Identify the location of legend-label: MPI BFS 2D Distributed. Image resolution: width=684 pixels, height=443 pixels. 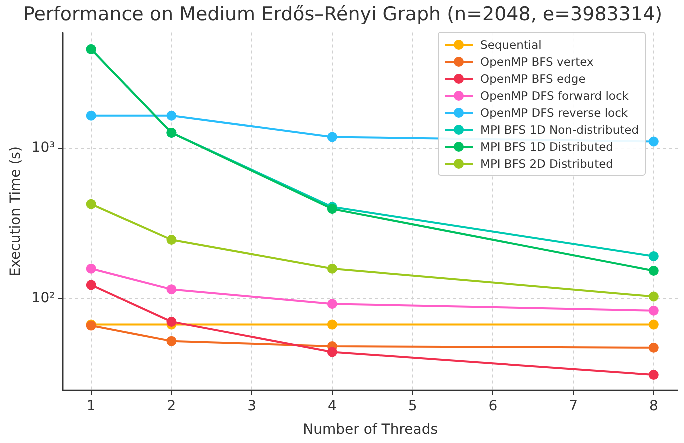
(547, 163).